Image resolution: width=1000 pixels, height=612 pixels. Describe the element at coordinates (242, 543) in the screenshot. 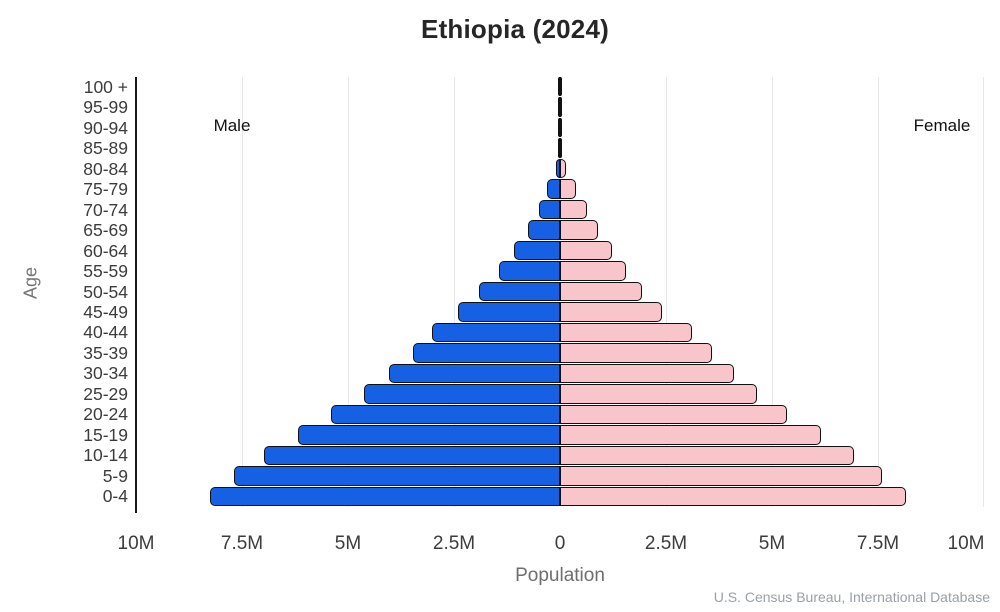

I see `x-tick-label-7.5M-left: 7.5M` at that location.